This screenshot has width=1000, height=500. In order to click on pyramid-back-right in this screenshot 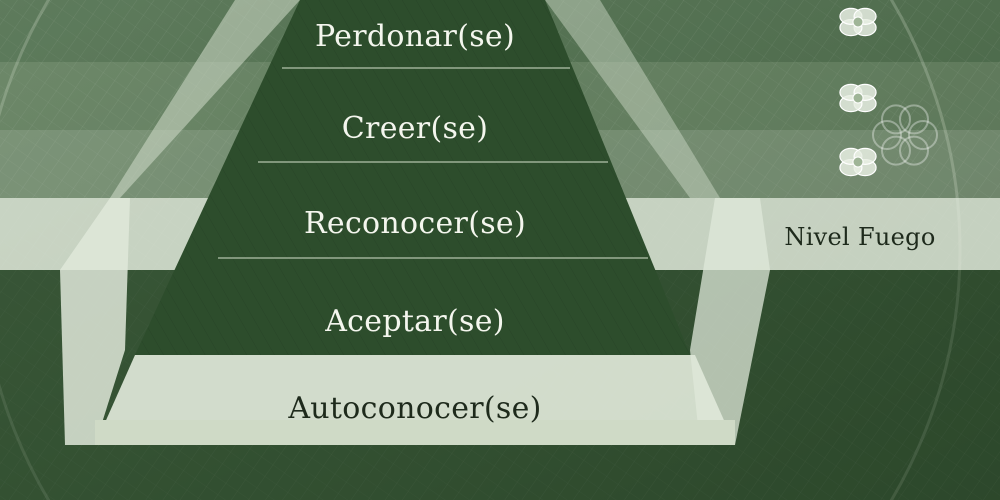, I will do `click(632, 99)`.